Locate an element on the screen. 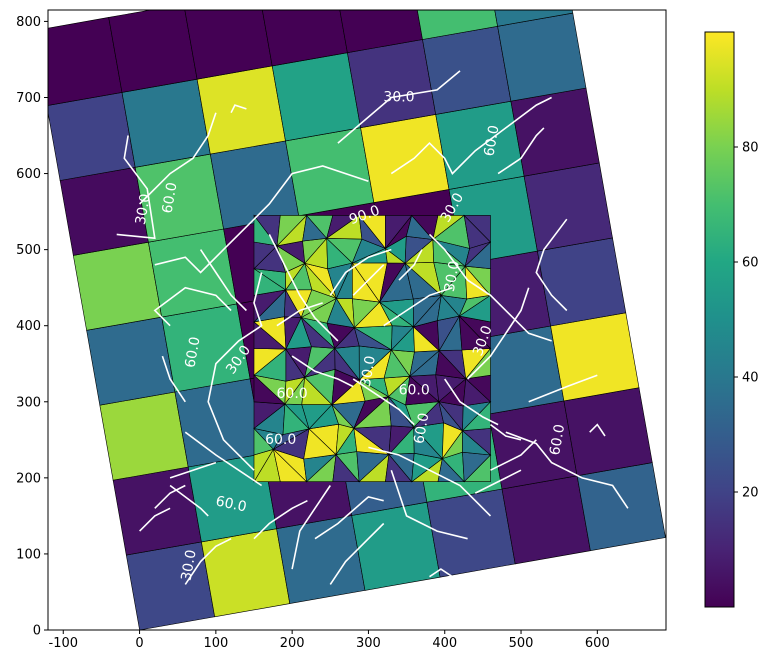 The image size is (771, 663). colorbar-tick-label: 40 is located at coordinates (750, 378).